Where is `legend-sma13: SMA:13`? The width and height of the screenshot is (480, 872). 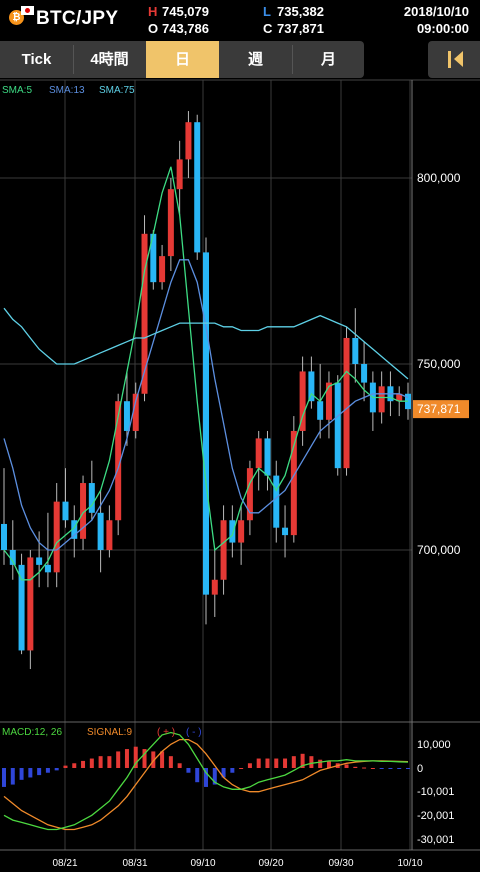 legend-sma13: SMA:13 is located at coordinates (67, 90).